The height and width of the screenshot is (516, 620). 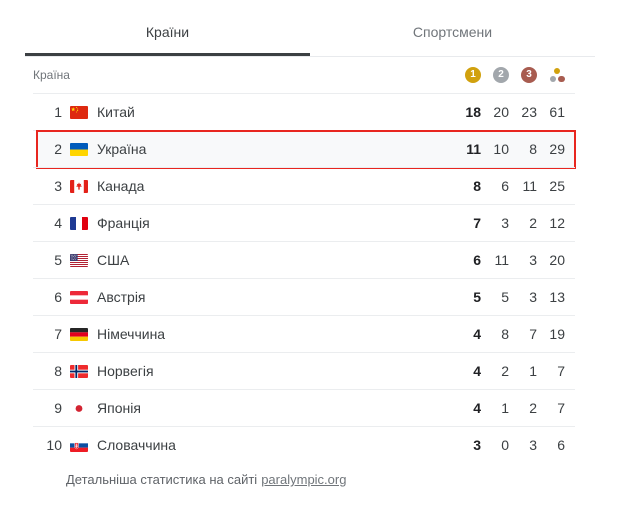 What do you see at coordinates (162, 479) in the screenshot?
I see `footer-text: Детальніша статистика на сайті` at bounding box center [162, 479].